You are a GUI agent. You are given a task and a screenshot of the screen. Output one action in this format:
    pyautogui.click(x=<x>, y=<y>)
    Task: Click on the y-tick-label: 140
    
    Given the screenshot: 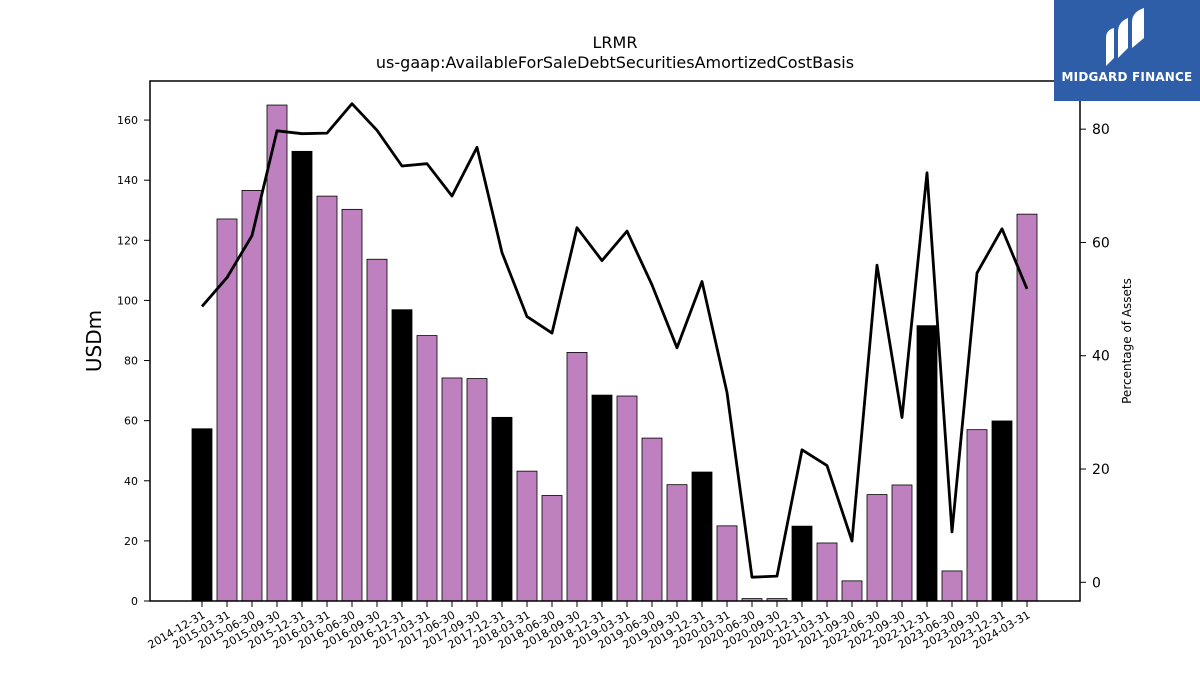 What is the action you would take?
    pyautogui.click(x=127, y=180)
    